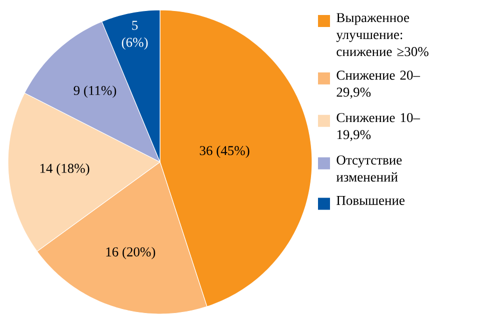  Describe the element at coordinates (378, 127) in the screenshot. I see `legend-label: Снижение 10–19,9%` at that location.